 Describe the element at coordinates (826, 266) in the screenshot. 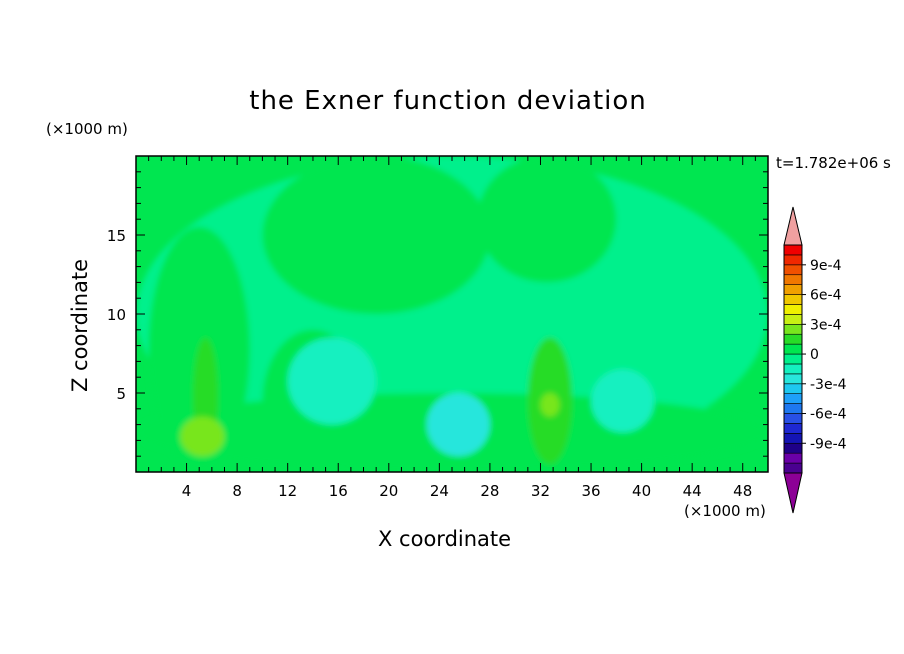

I see `colorbar-tick-label: 9e-4` at that location.